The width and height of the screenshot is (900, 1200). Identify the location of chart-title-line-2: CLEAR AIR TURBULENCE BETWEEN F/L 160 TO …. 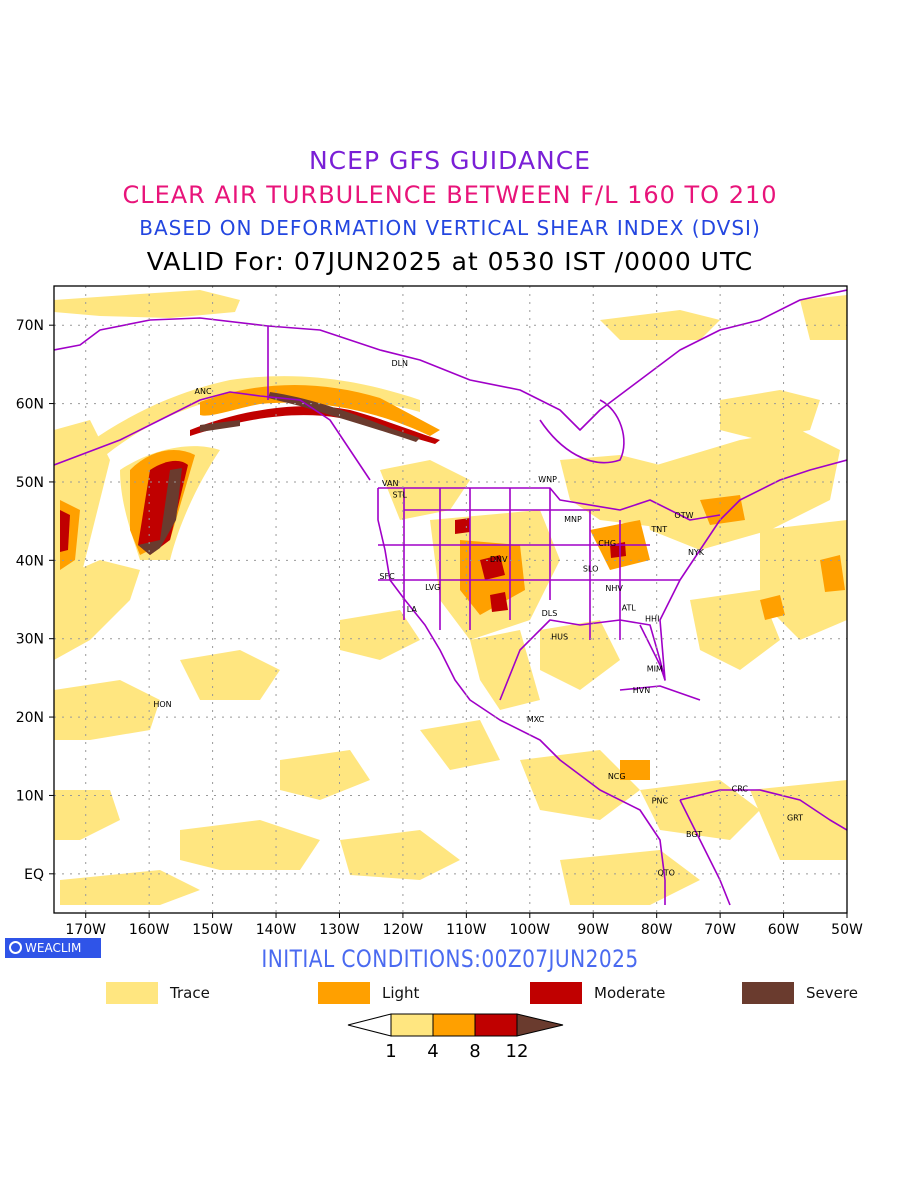
(450, 195).